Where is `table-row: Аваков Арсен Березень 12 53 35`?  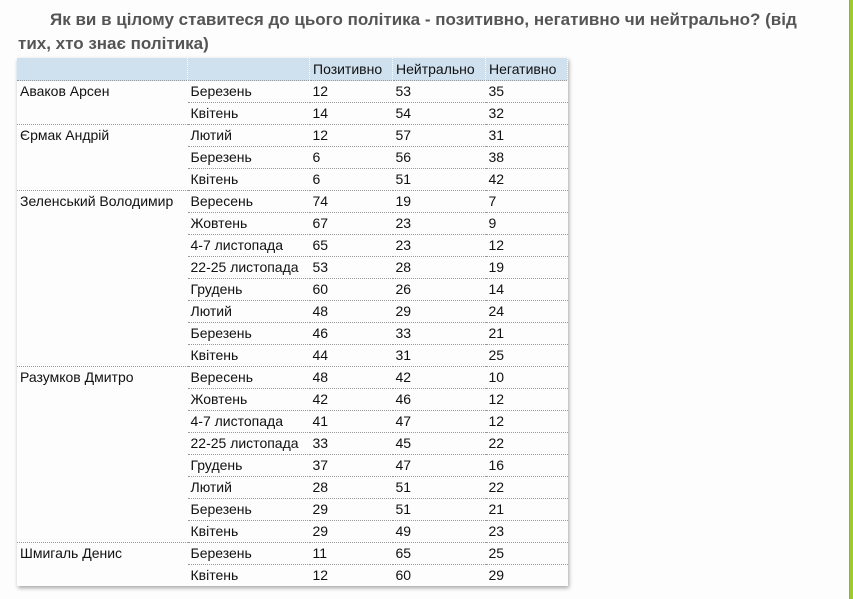 table-row: Аваков Арсен Березень 12 53 35 is located at coordinates (292, 91).